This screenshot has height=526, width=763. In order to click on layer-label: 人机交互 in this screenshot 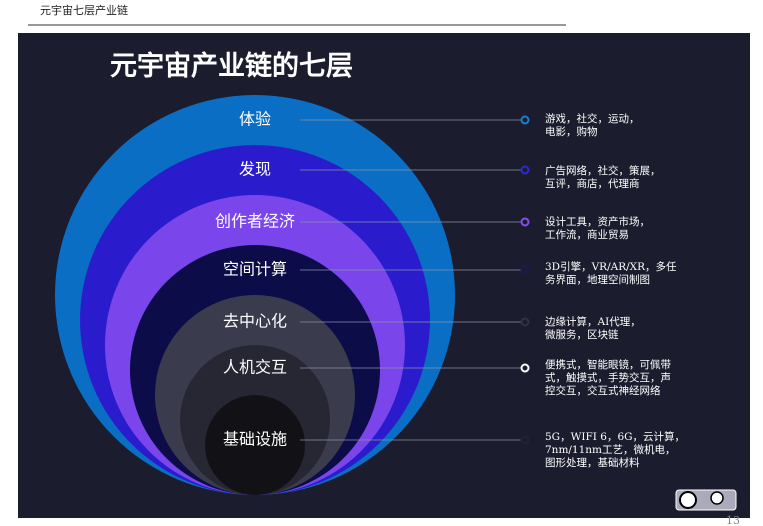, I will do `click(255, 367)`.